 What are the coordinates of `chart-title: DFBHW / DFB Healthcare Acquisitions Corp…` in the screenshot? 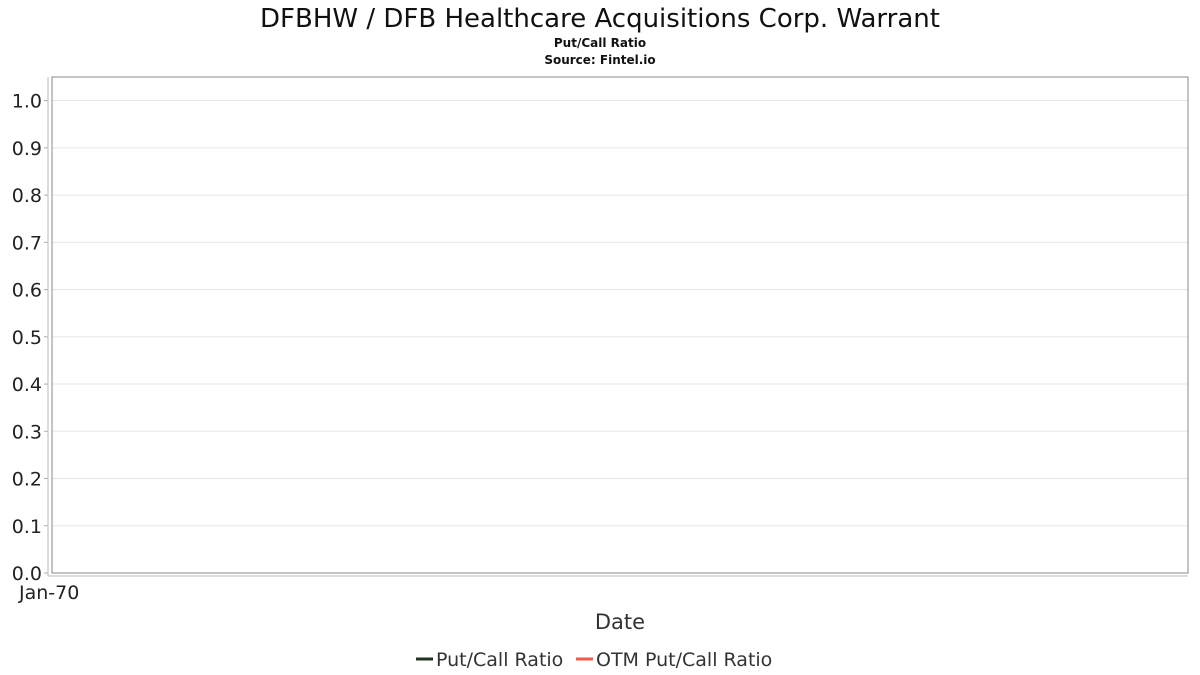 It's located at (600, 19).